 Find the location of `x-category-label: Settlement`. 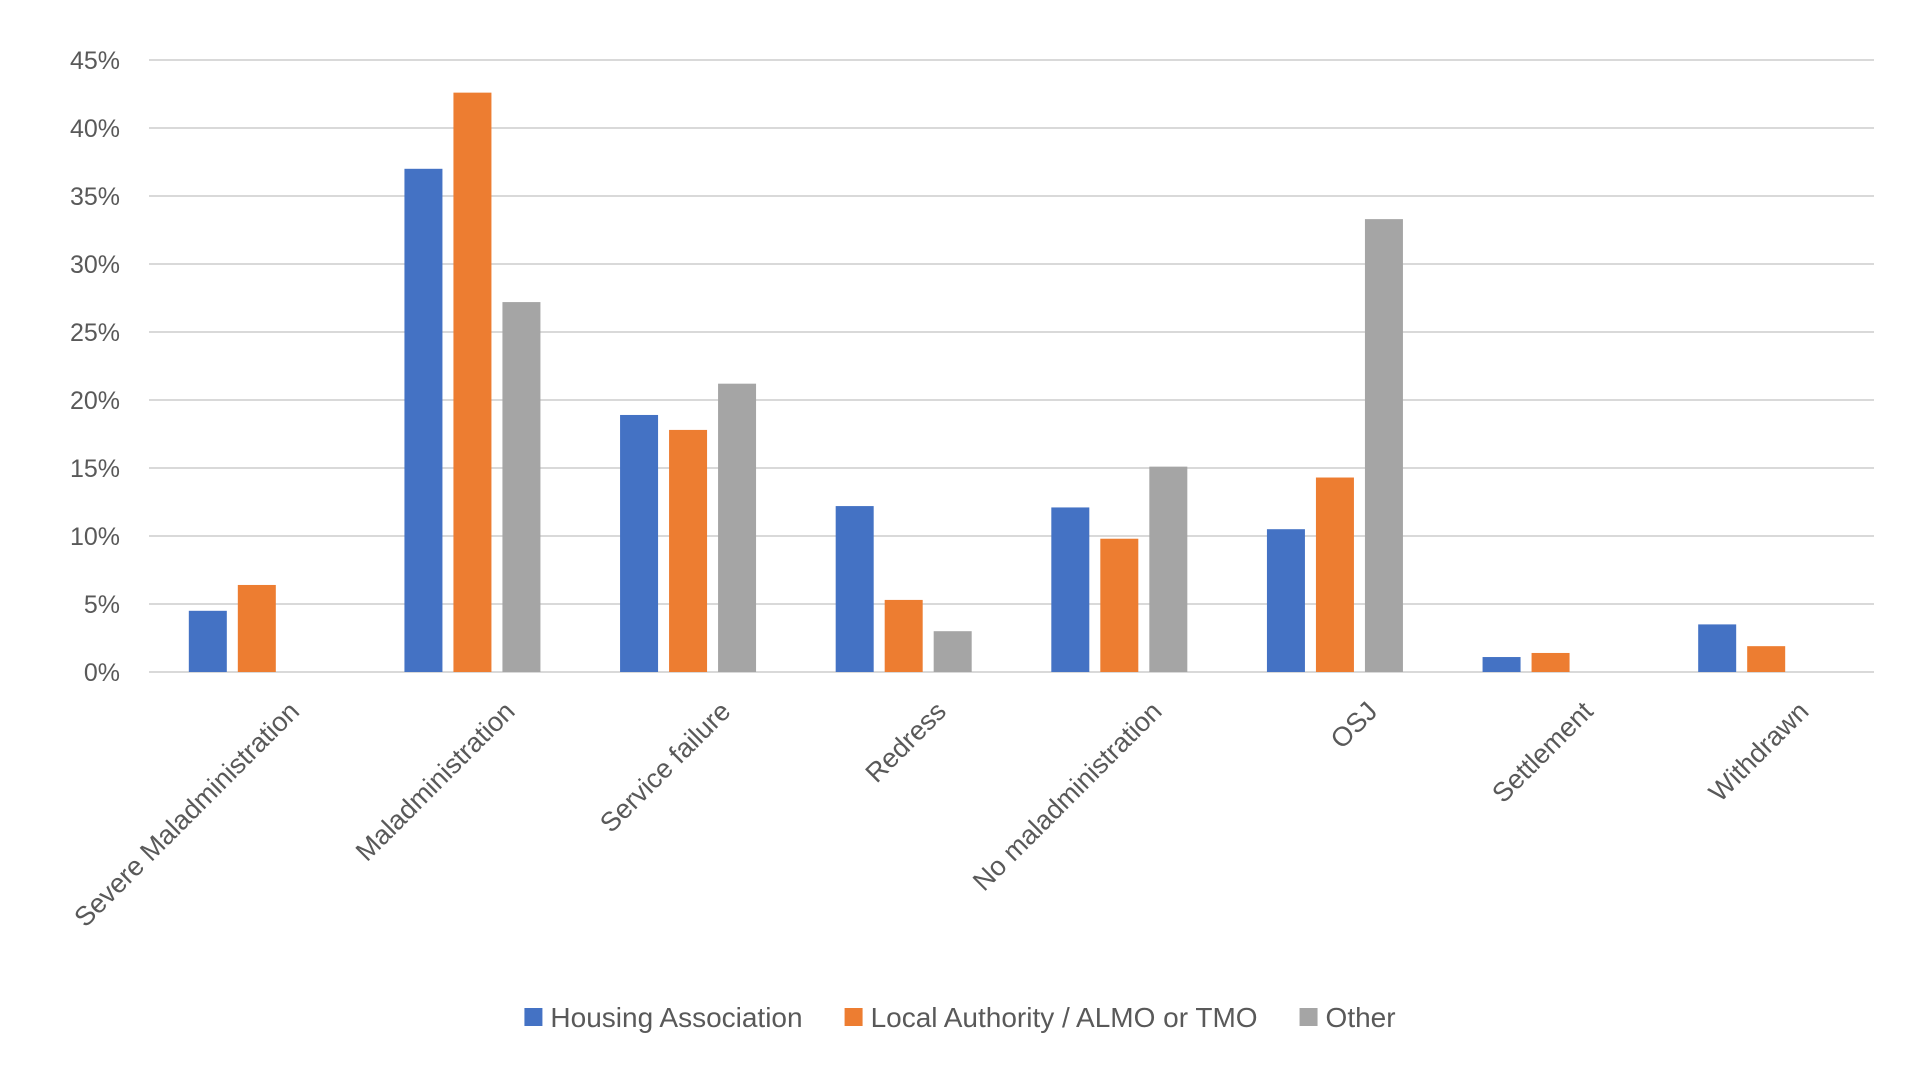

x-category-label: Settlement is located at coordinates (1542, 752).